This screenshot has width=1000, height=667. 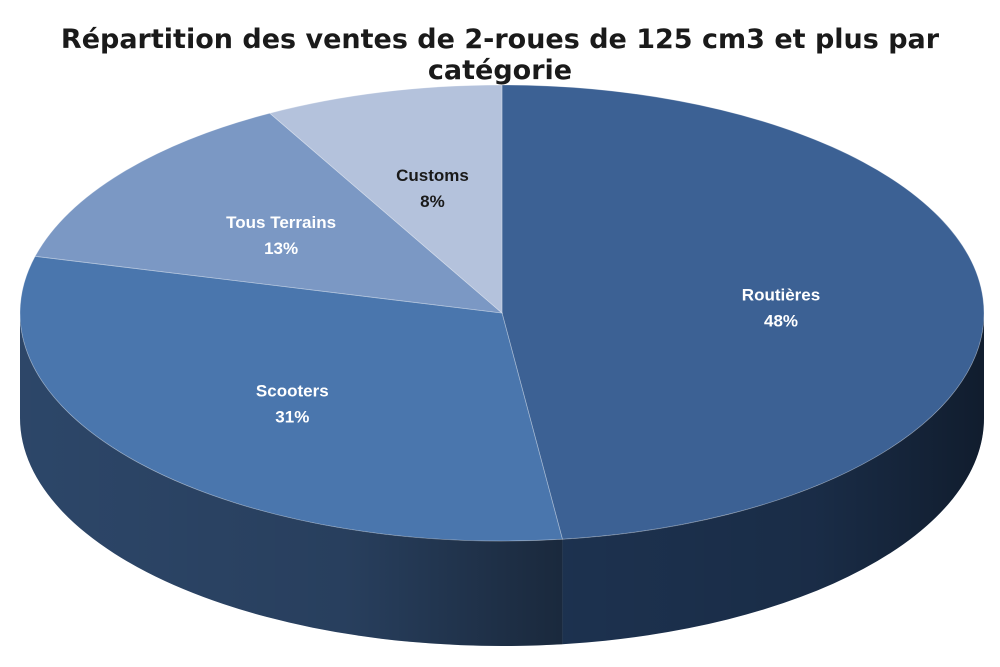 What do you see at coordinates (385, 199) in the screenshot?
I see `pie-slice-customs` at bounding box center [385, 199].